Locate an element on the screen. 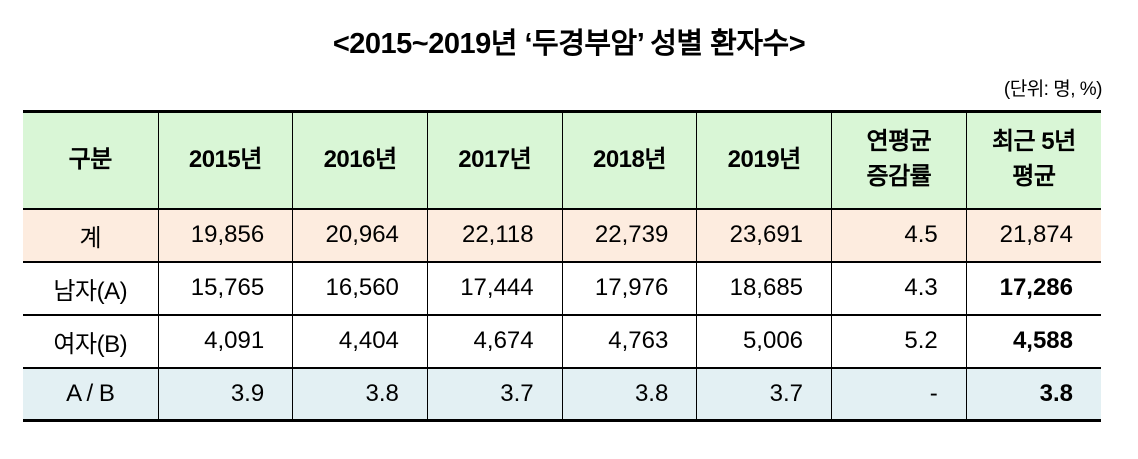  col-header-2019: 2019년 is located at coordinates (764, 160).